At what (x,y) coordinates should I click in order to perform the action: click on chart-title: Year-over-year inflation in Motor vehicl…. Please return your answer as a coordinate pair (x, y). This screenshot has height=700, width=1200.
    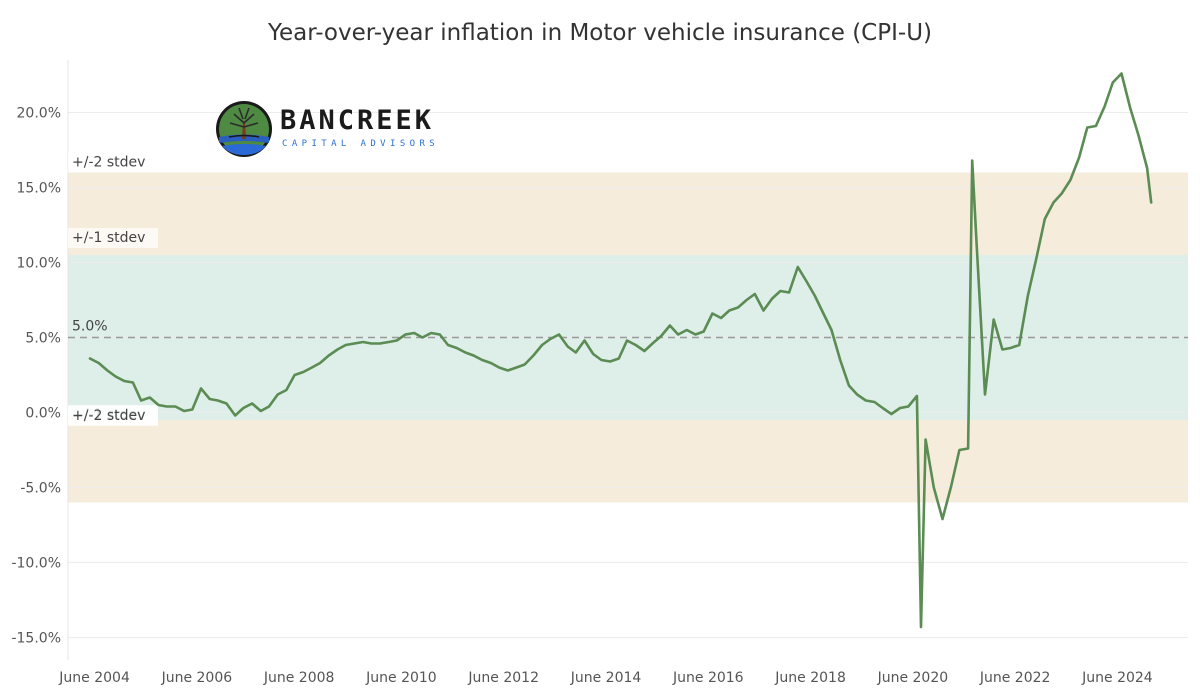
    Looking at the image, I should click on (600, 33).